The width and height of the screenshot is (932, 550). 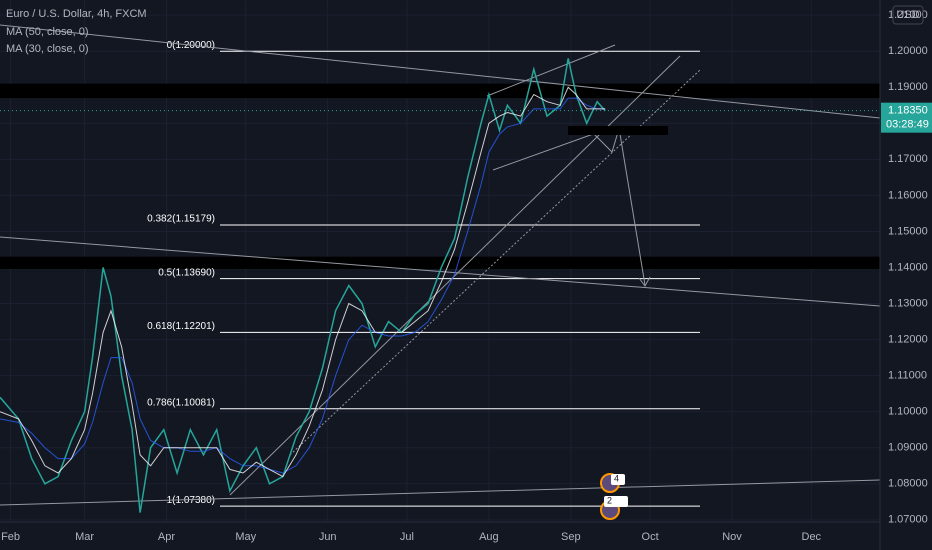 What do you see at coordinates (47, 32) in the screenshot?
I see `legend-entry: MA (50, close, 0)` at bounding box center [47, 32].